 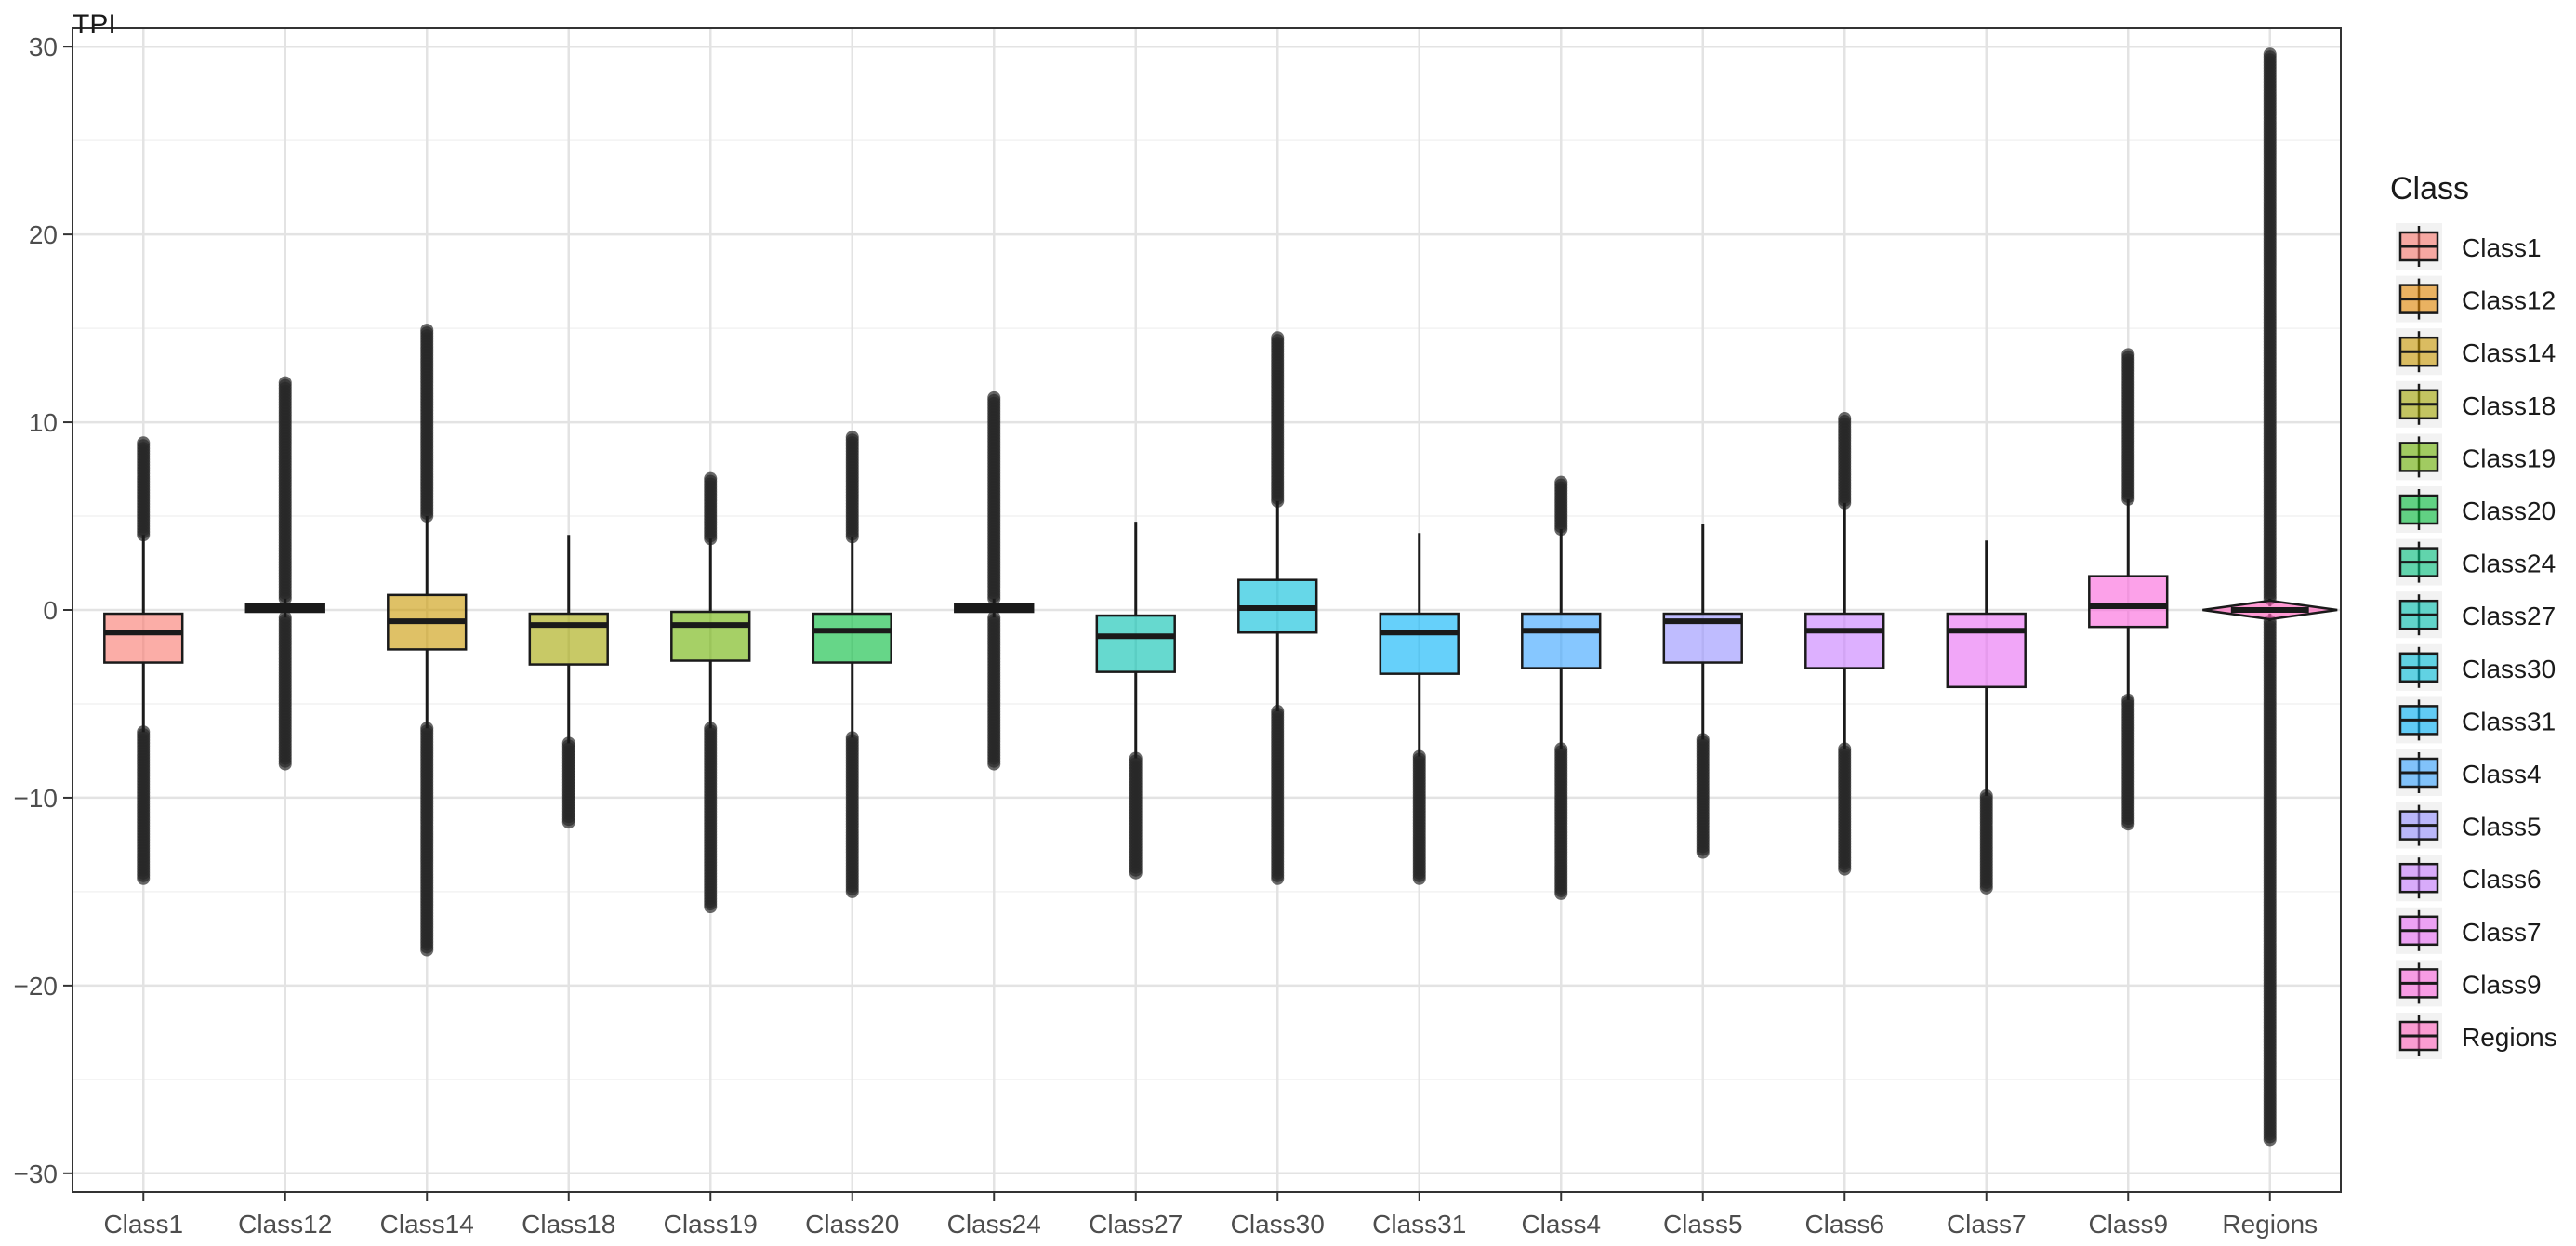 What do you see at coordinates (1277, 608) in the screenshot?
I see `box-class30` at bounding box center [1277, 608].